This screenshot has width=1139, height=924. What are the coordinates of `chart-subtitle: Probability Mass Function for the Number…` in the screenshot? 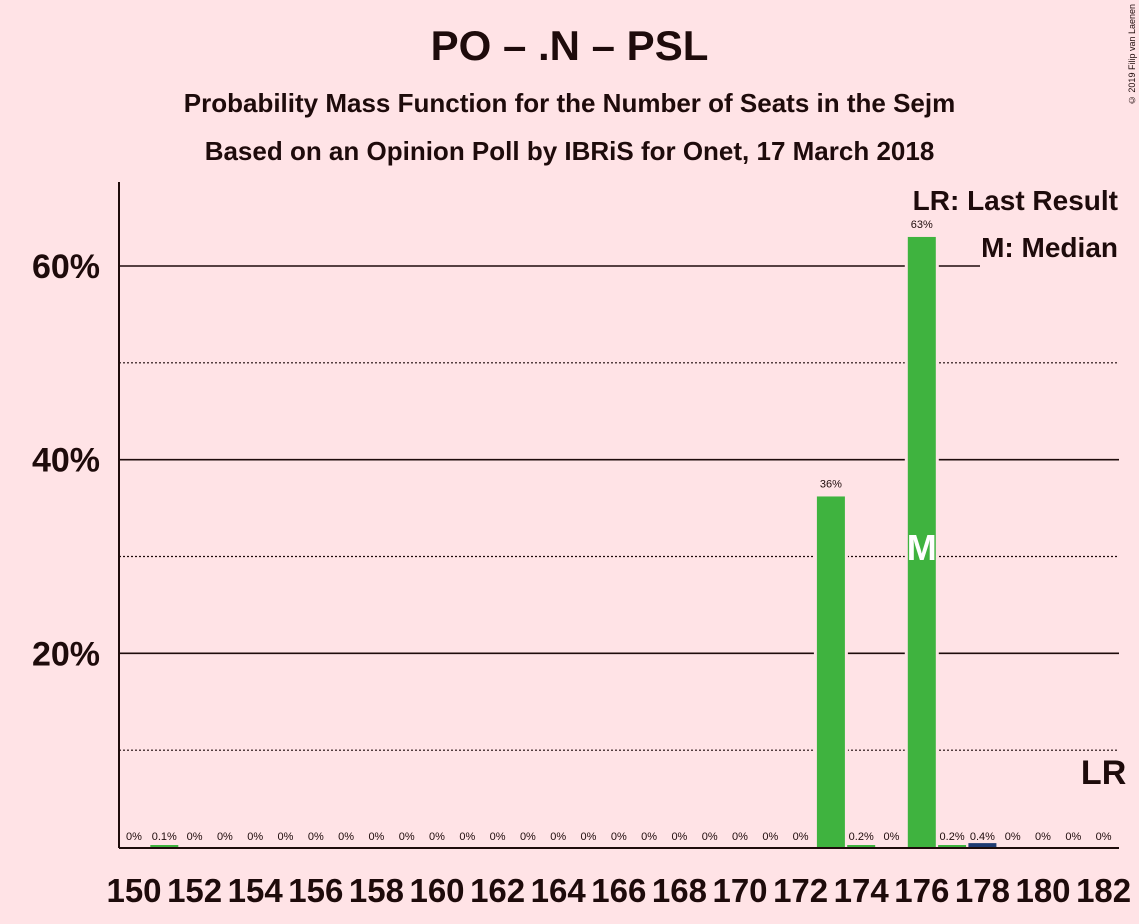 It's located at (569, 103).